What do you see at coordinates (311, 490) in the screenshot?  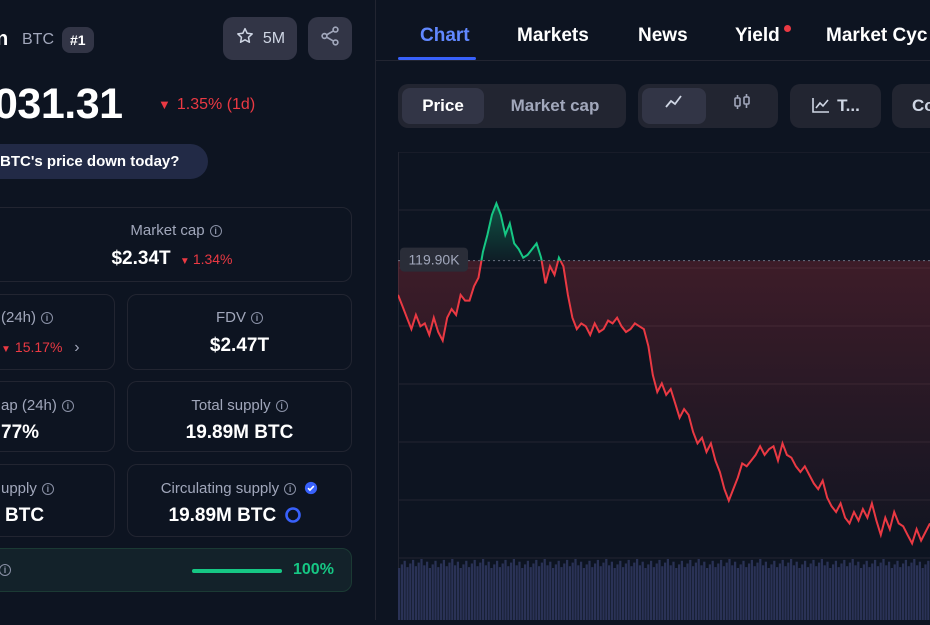 I see `verified-icon` at bounding box center [311, 490].